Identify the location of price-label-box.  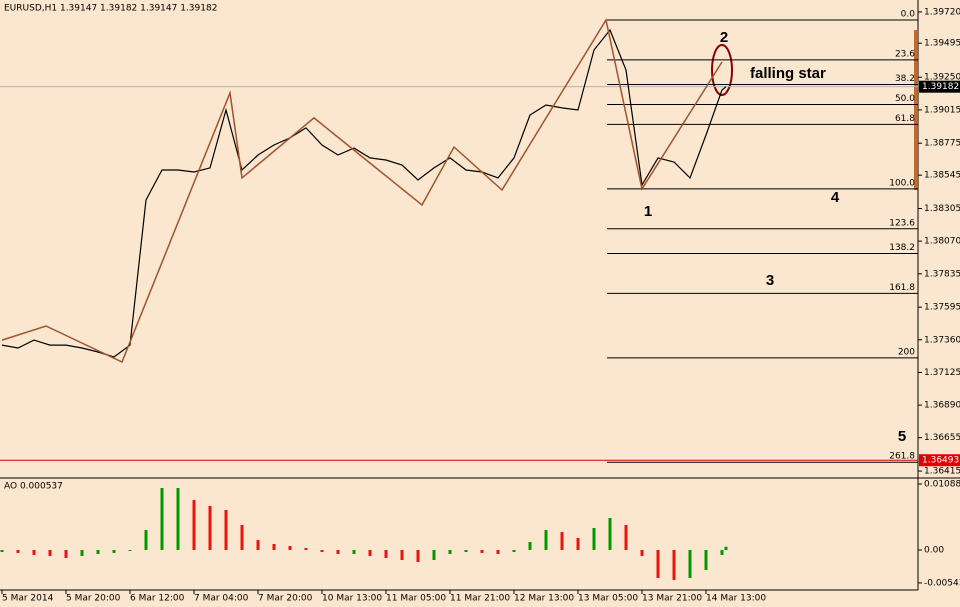
(939, 86).